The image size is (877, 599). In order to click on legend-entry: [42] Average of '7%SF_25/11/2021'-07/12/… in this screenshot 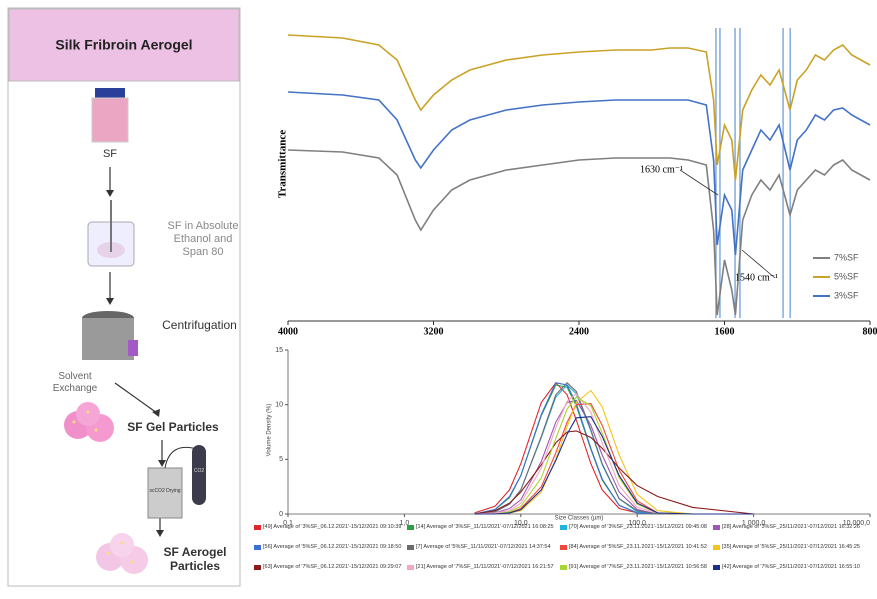, I will do `click(792, 567)`.